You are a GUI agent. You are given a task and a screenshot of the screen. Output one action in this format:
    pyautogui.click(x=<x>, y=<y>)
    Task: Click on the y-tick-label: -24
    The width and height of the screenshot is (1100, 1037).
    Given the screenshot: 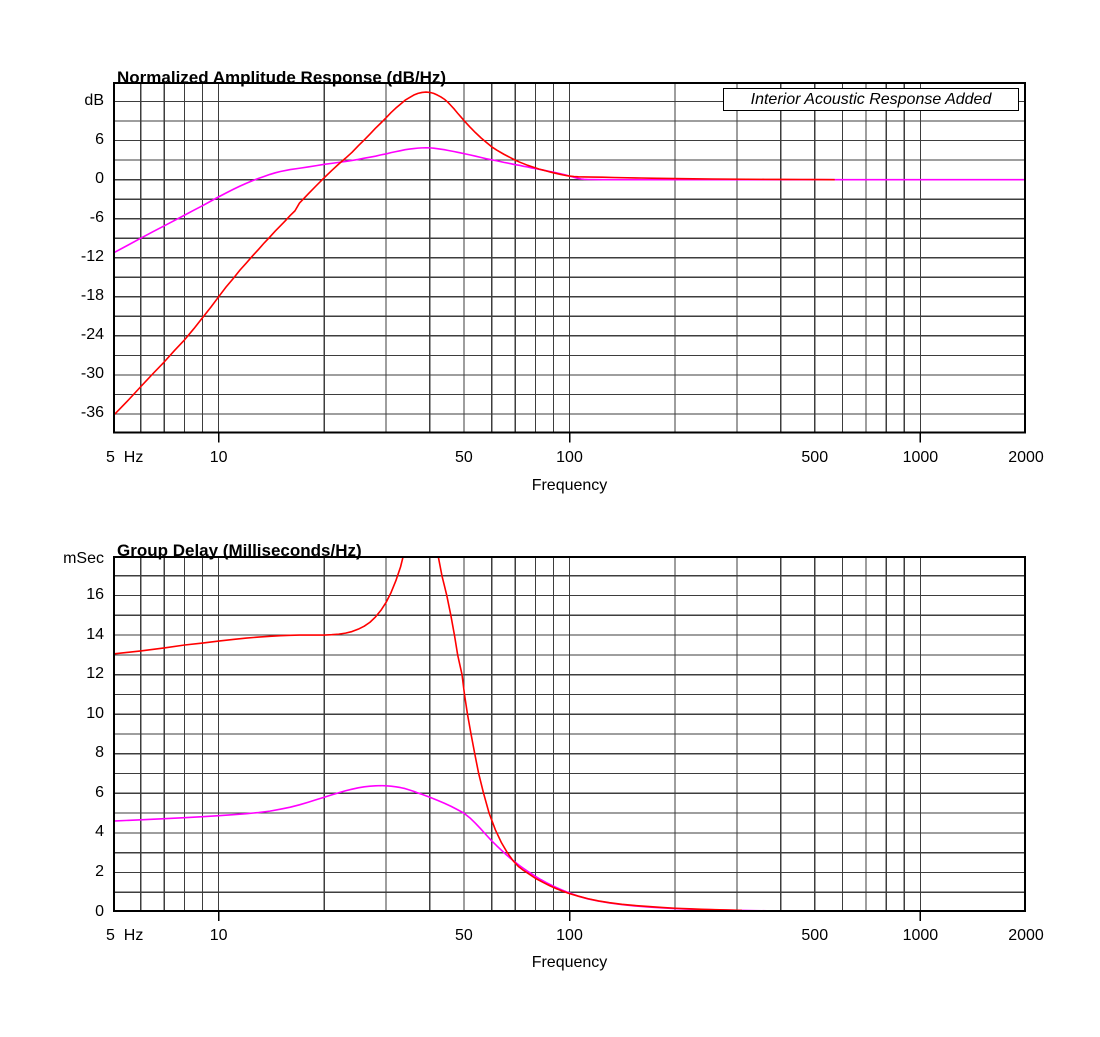 What is the action you would take?
    pyautogui.click(x=92, y=335)
    